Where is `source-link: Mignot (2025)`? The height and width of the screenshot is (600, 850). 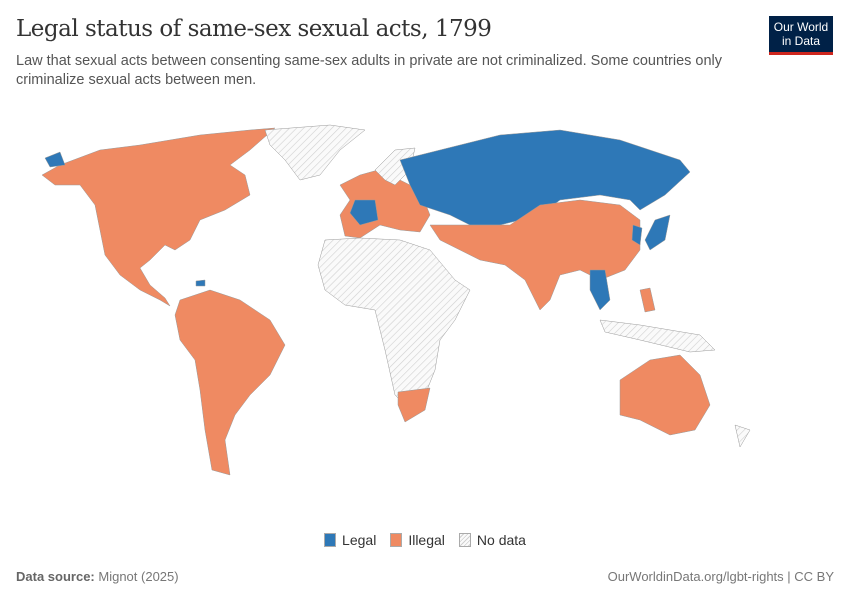 source-link: Mignot (2025) is located at coordinates (138, 576).